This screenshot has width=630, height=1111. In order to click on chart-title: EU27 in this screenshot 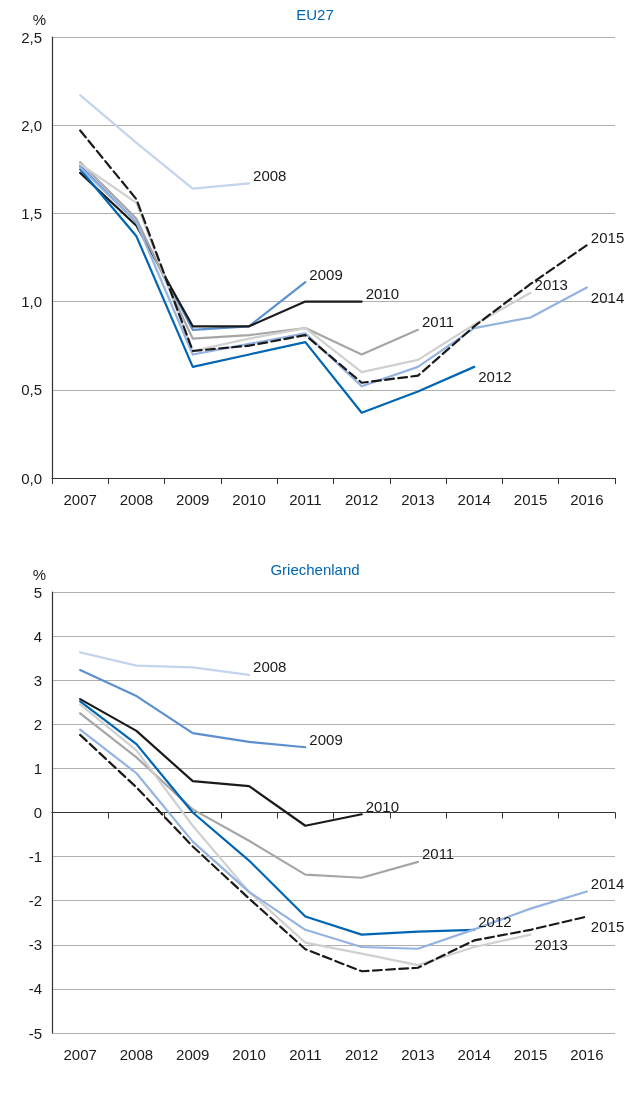, I will do `click(315, 14)`.